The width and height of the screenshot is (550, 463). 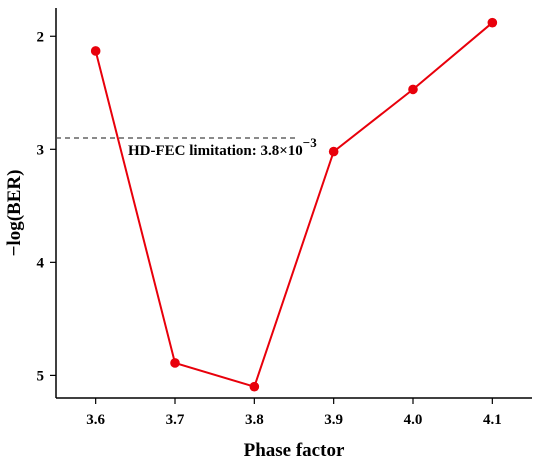 What do you see at coordinates (14, 213) in the screenshot?
I see `y-axis-title: −log(BER)` at bounding box center [14, 213].